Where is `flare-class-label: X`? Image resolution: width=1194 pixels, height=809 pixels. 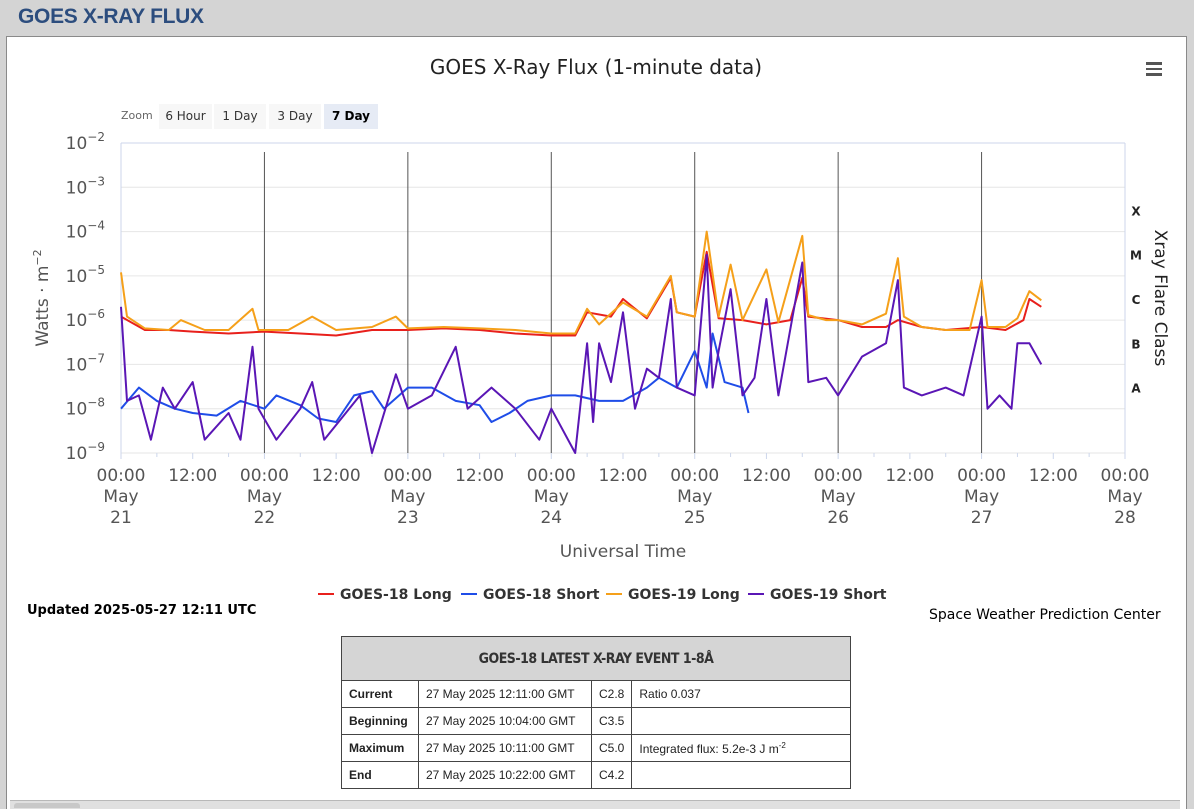
flare-class-label: X is located at coordinates (1136, 211).